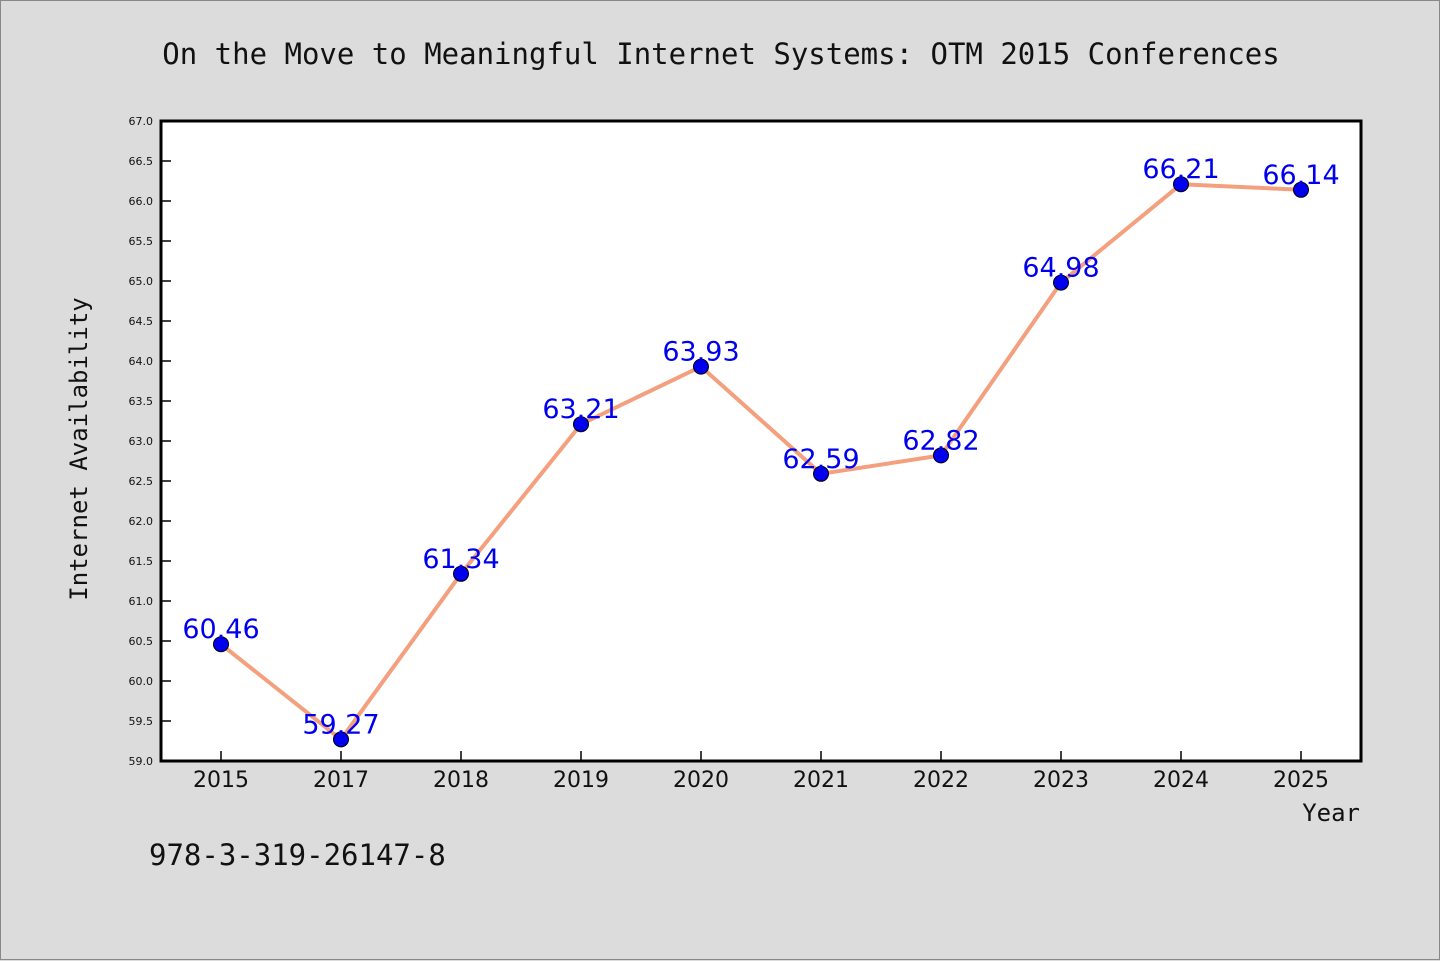 The width and height of the screenshot is (1440, 961). What do you see at coordinates (220, 629) in the screenshot?
I see `data-label-2015: 60.46` at bounding box center [220, 629].